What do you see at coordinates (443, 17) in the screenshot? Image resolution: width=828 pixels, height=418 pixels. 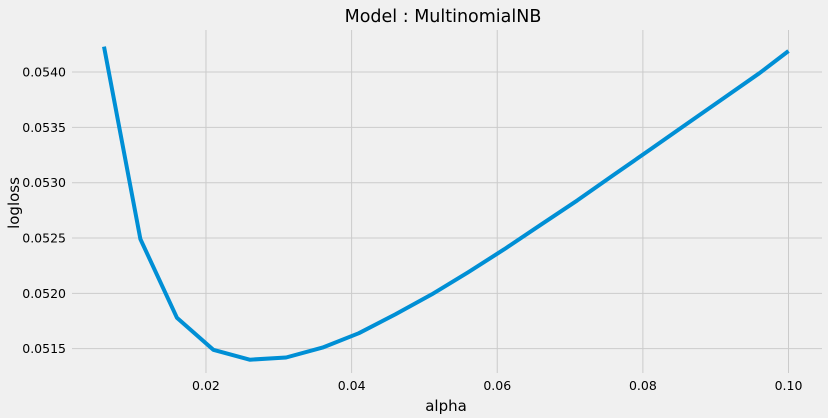 I see `chart-title: Model : MultinomialNB` at bounding box center [443, 17].